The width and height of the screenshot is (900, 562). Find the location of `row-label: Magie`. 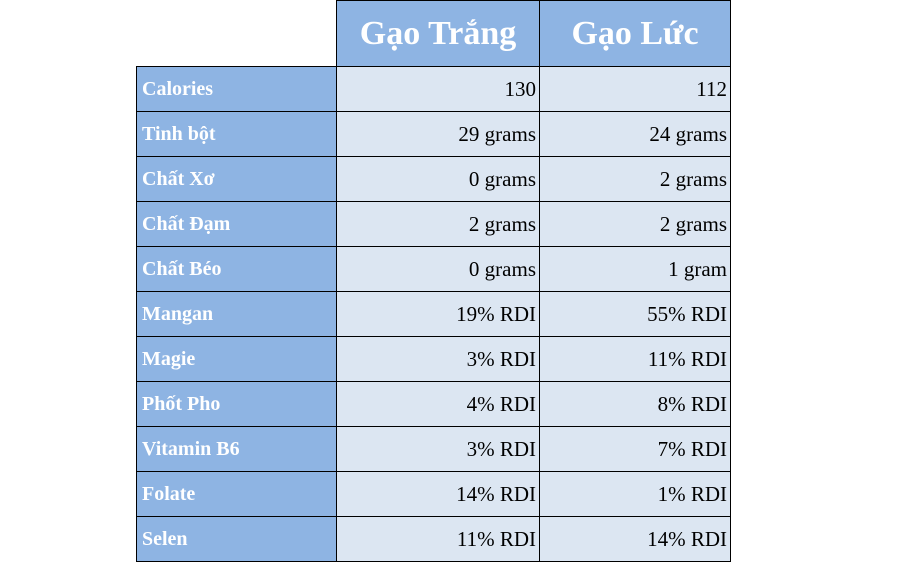

row-label: Magie is located at coordinates (236, 359).